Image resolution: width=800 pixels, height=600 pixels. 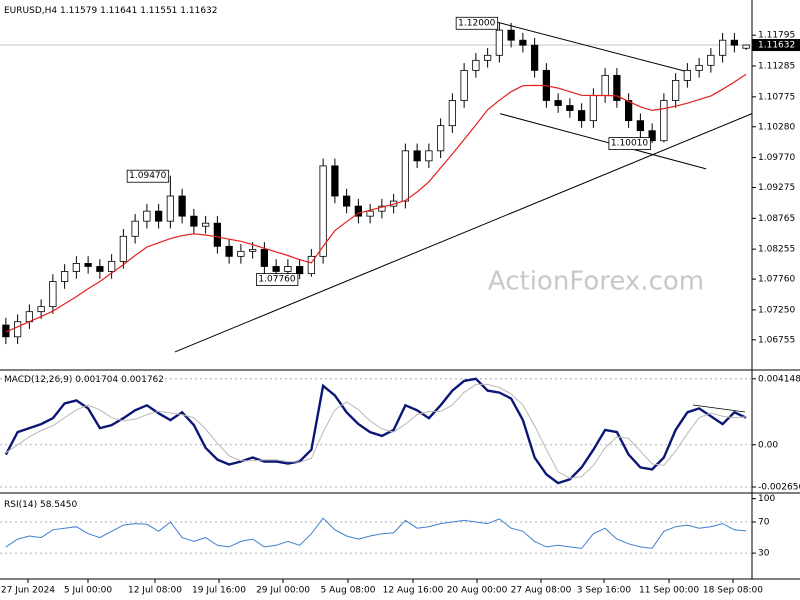 I want to click on x-tick-label: 29 Jul 00:00, so click(x=283, y=591).